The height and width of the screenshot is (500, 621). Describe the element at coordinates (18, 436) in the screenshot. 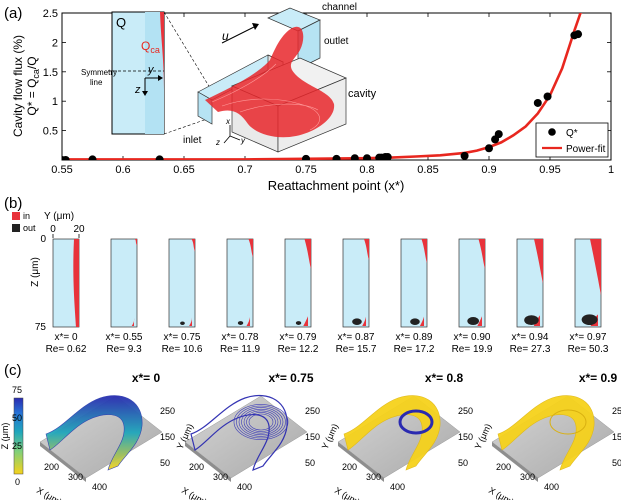

I see `colorbar-gradient` at that location.